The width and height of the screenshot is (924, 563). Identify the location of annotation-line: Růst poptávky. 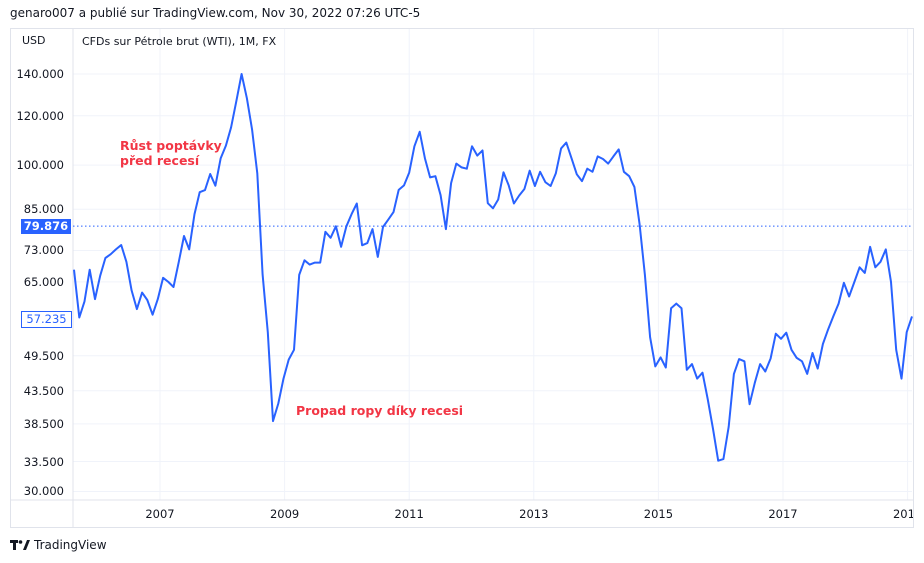
(171, 145).